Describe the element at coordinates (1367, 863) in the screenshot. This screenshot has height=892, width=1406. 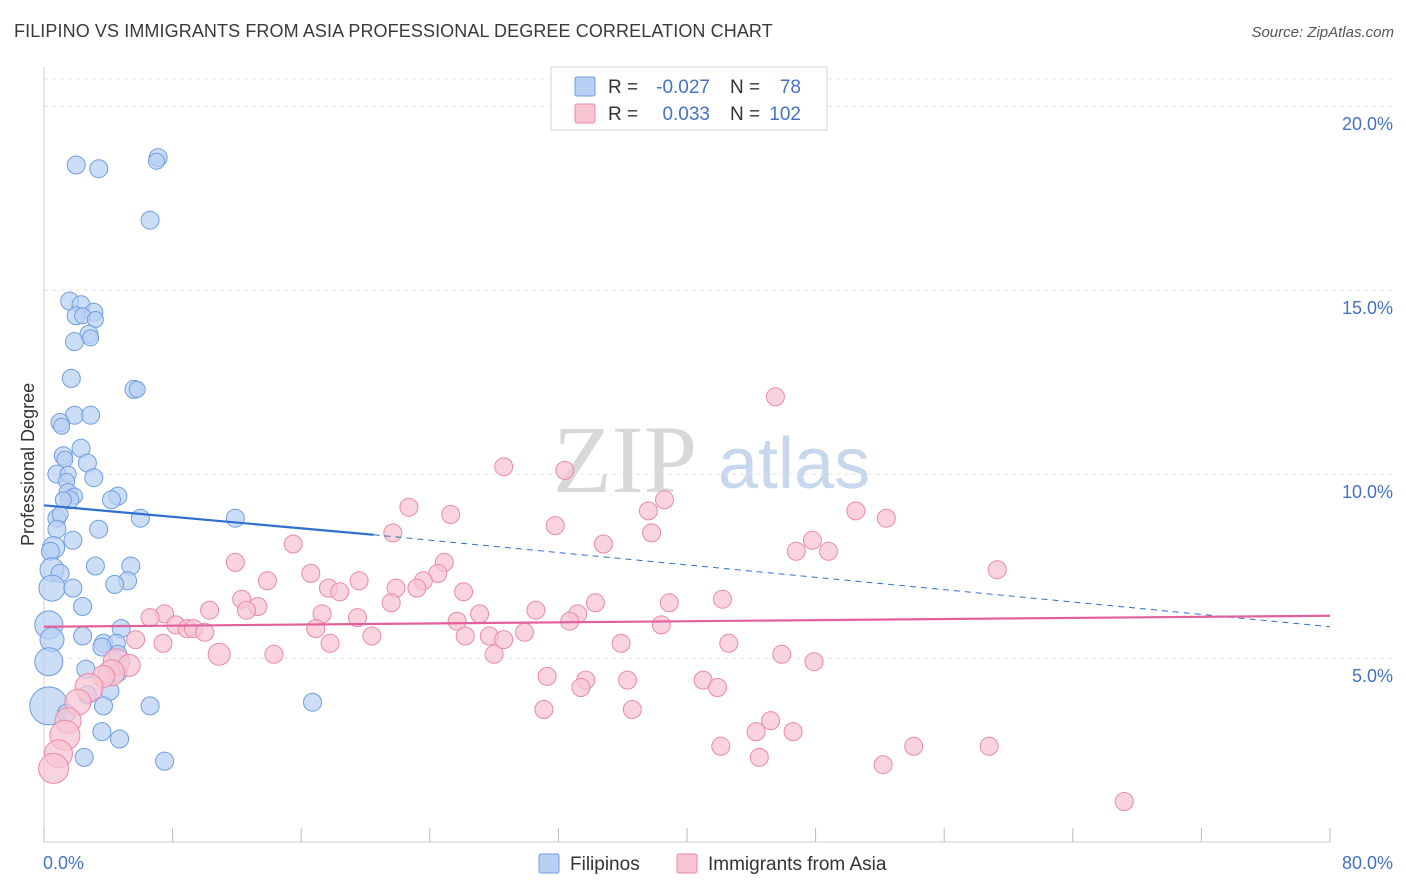
I see `x-tick-max: 80.0%` at that location.